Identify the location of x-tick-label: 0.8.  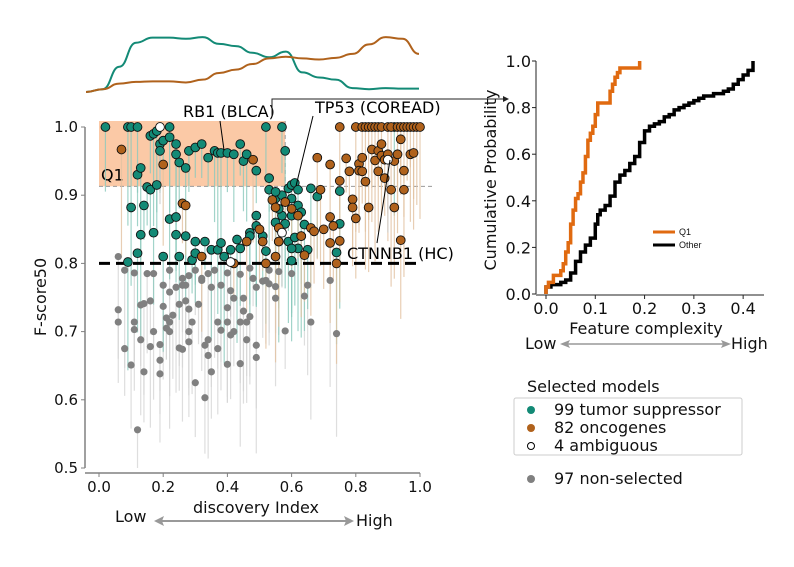
(356, 487).